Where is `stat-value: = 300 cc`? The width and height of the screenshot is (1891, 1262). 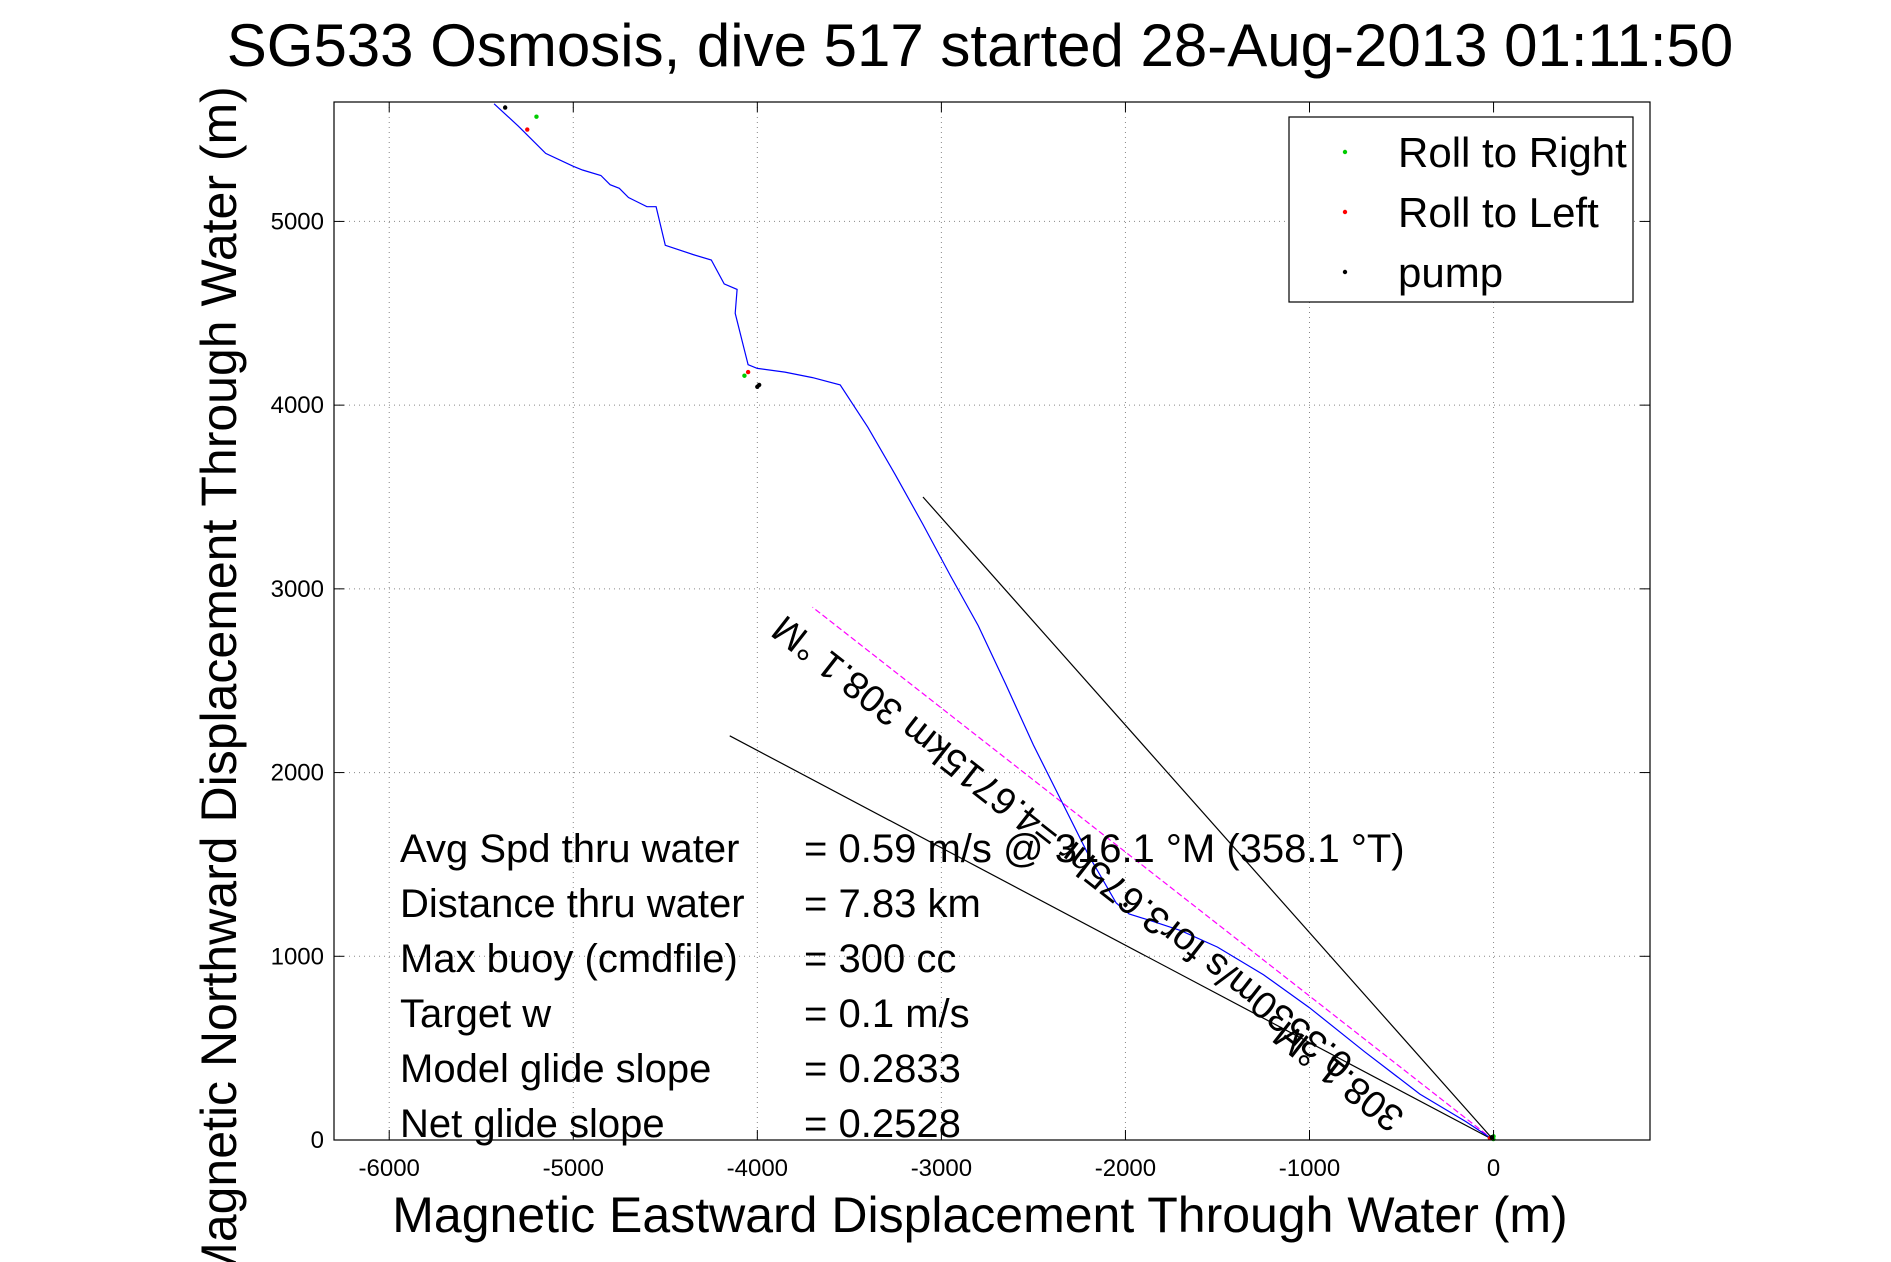
stat-value: = 300 cc is located at coordinates (880, 959).